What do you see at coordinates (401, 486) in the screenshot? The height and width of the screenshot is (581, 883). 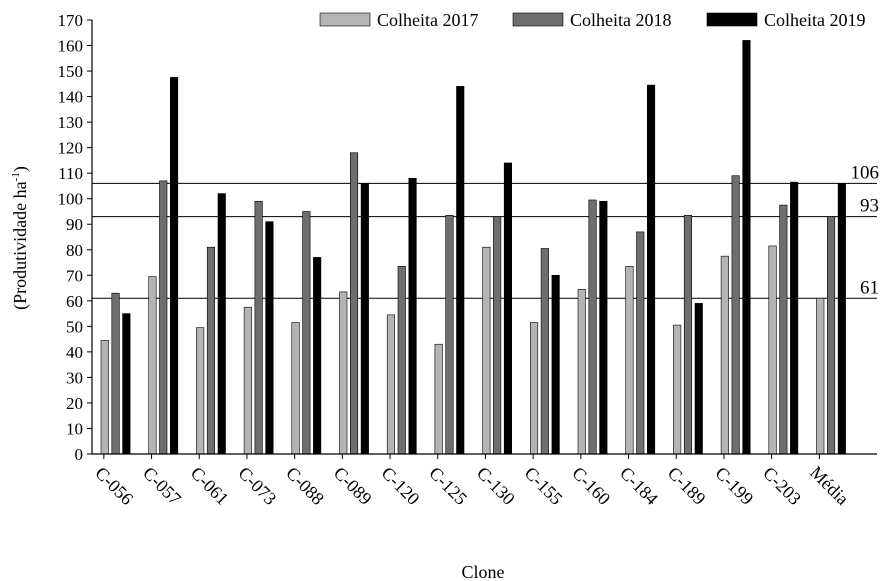 I see `x-tick-label: C-120` at bounding box center [401, 486].